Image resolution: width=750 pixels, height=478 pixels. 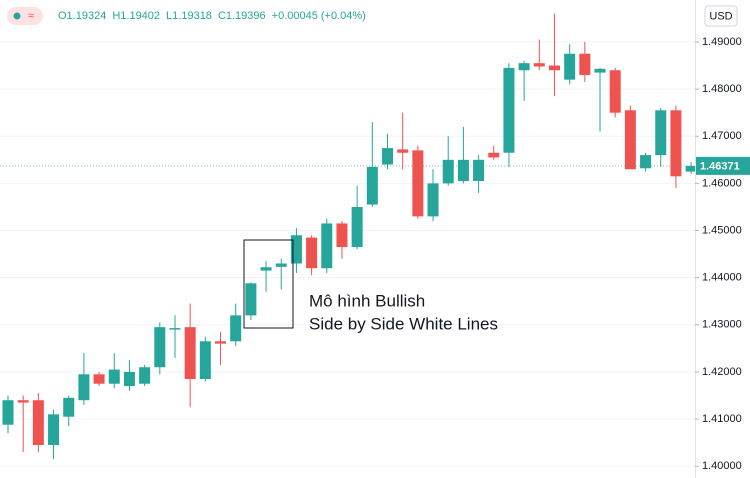 I want to click on y-tick-label: 1.41000, so click(x=722, y=419).